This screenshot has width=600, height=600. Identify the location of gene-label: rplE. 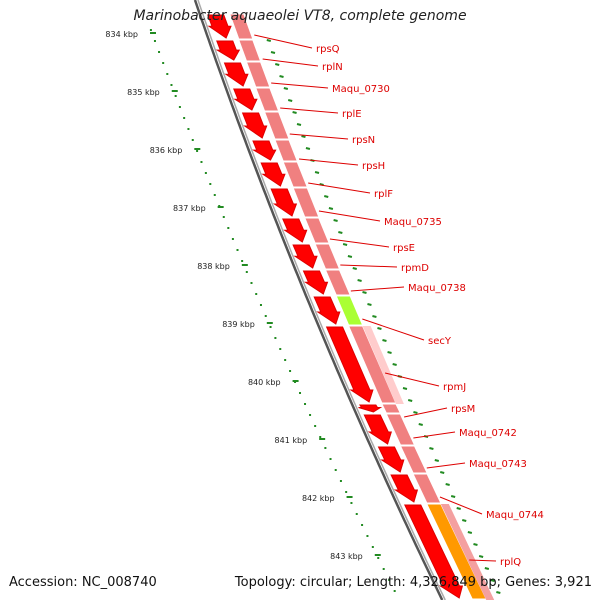
(352, 114).